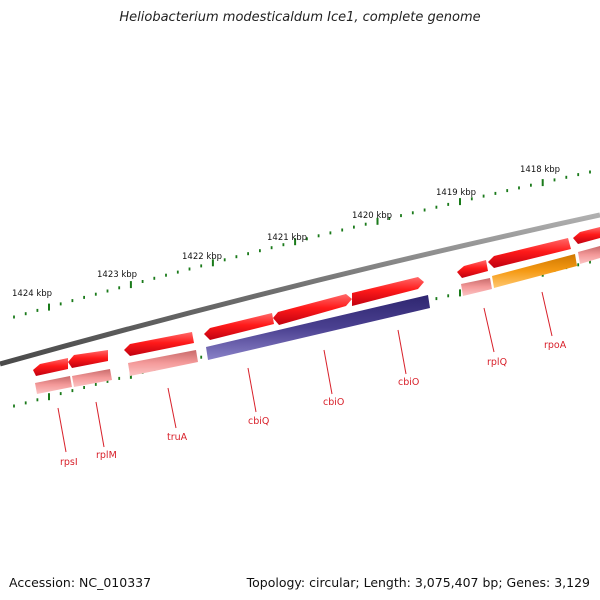 This screenshot has width=600, height=600. What do you see at coordinates (497, 362) in the screenshot?
I see `gene-label-rplQ: rplQ` at bounding box center [497, 362].